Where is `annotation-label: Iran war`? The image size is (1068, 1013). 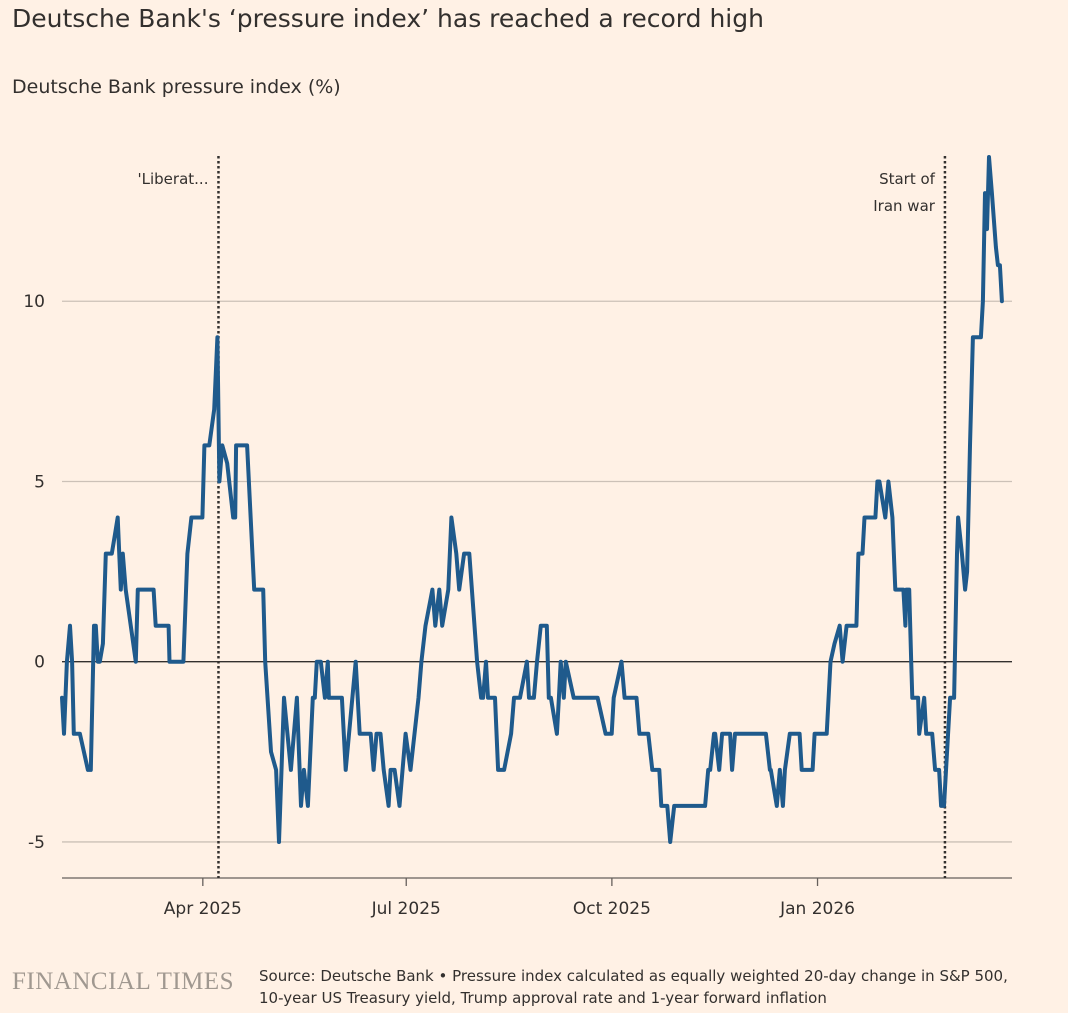
annotation-label: Iran war is located at coordinates (904, 206).